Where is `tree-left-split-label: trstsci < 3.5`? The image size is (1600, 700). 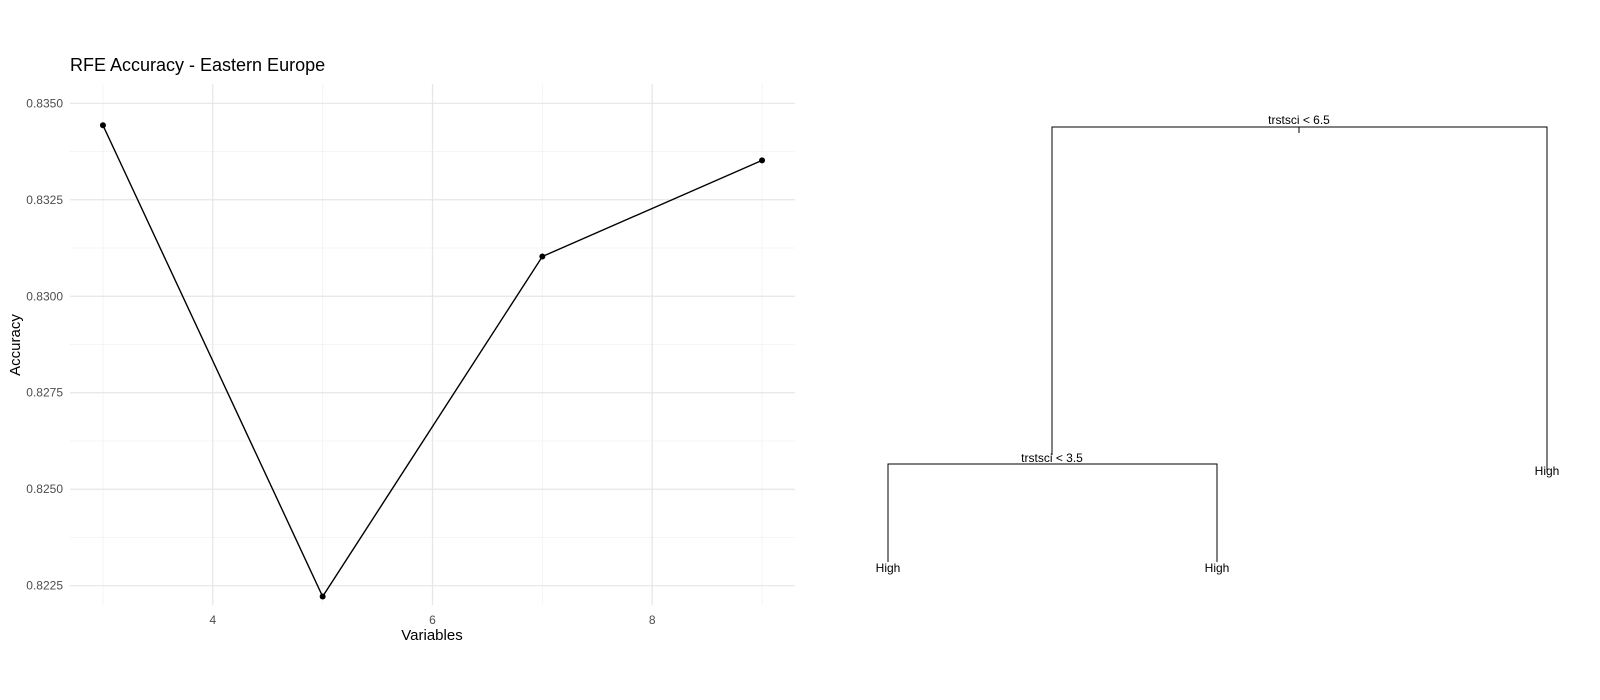 tree-left-split-label: trstsci < 3.5 is located at coordinates (1052, 458).